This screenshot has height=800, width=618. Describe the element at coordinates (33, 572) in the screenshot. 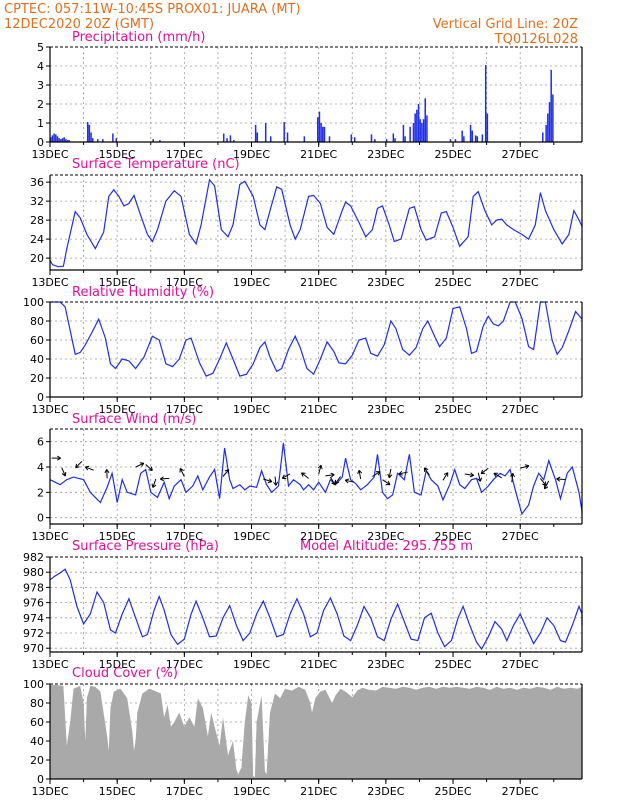

I see `y-tick-label: 980` at that location.